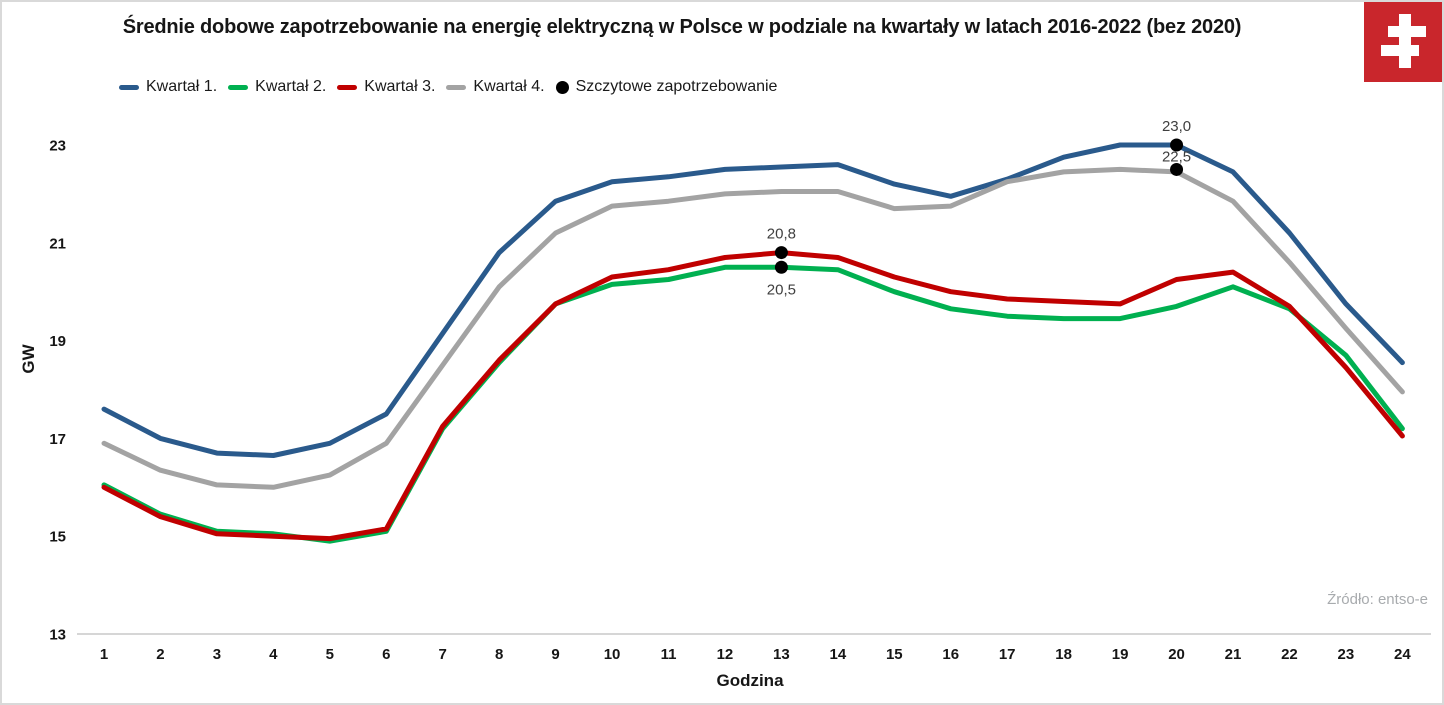 Image resolution: width=1444 pixels, height=705 pixels. Describe the element at coordinates (1007, 654) in the screenshot. I see `x-tick-label: 17` at that location.